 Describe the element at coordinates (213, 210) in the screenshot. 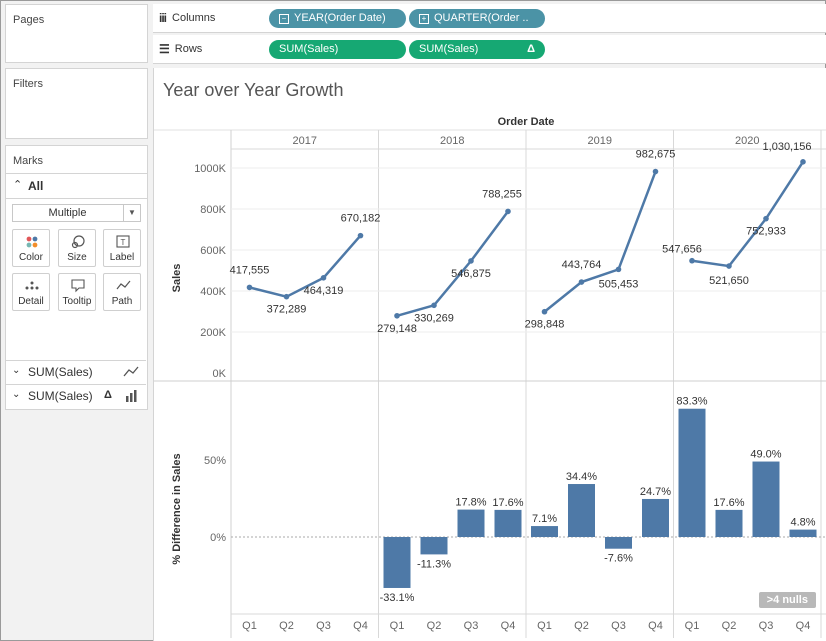

I see `top-tick-label: 800K` at that location.